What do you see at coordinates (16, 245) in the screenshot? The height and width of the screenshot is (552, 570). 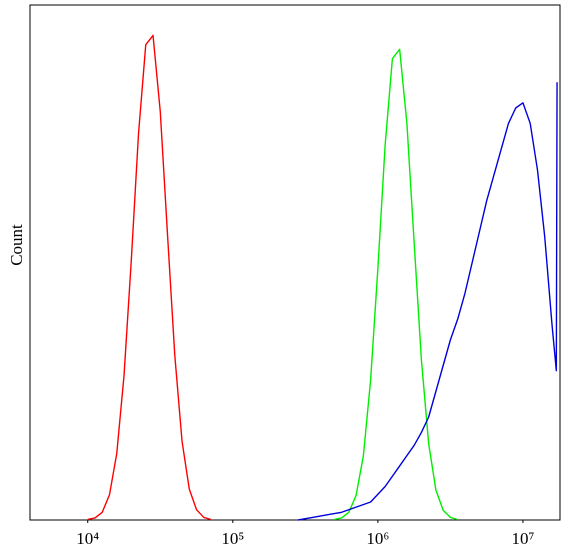 I see `y-axis-label: Count` at bounding box center [16, 245].